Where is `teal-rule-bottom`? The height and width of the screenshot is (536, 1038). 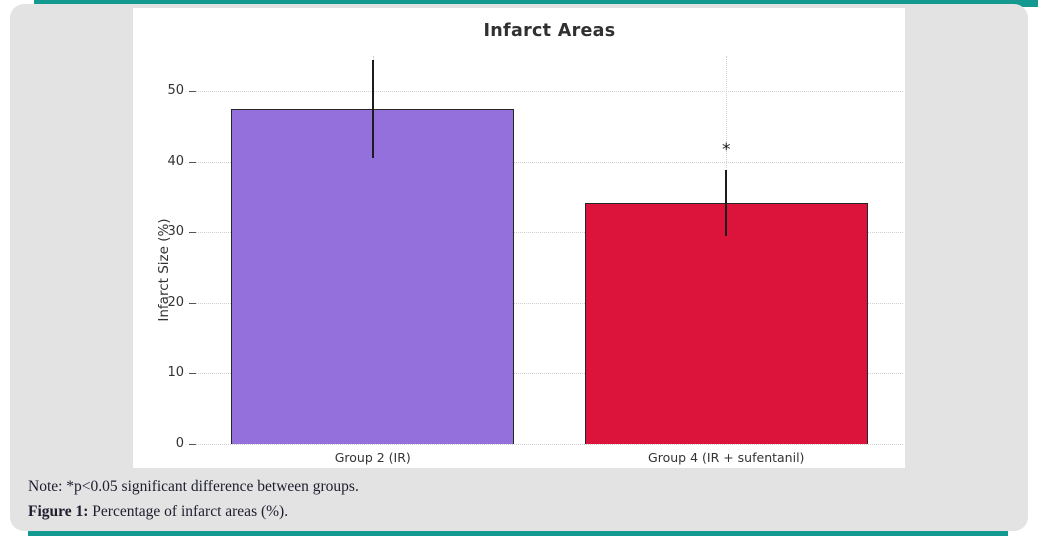 teal-rule-bottom is located at coordinates (518, 532).